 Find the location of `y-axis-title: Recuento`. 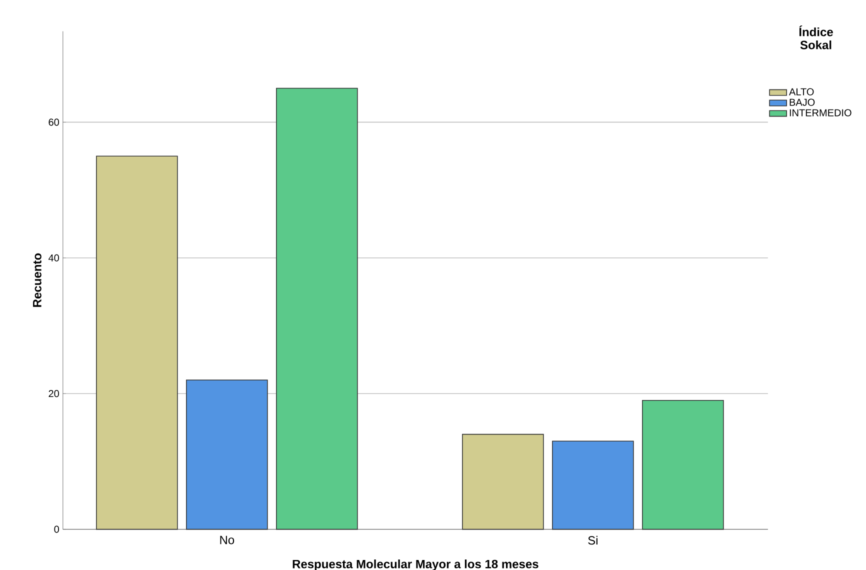

y-axis-title: Recuento is located at coordinates (37, 280).